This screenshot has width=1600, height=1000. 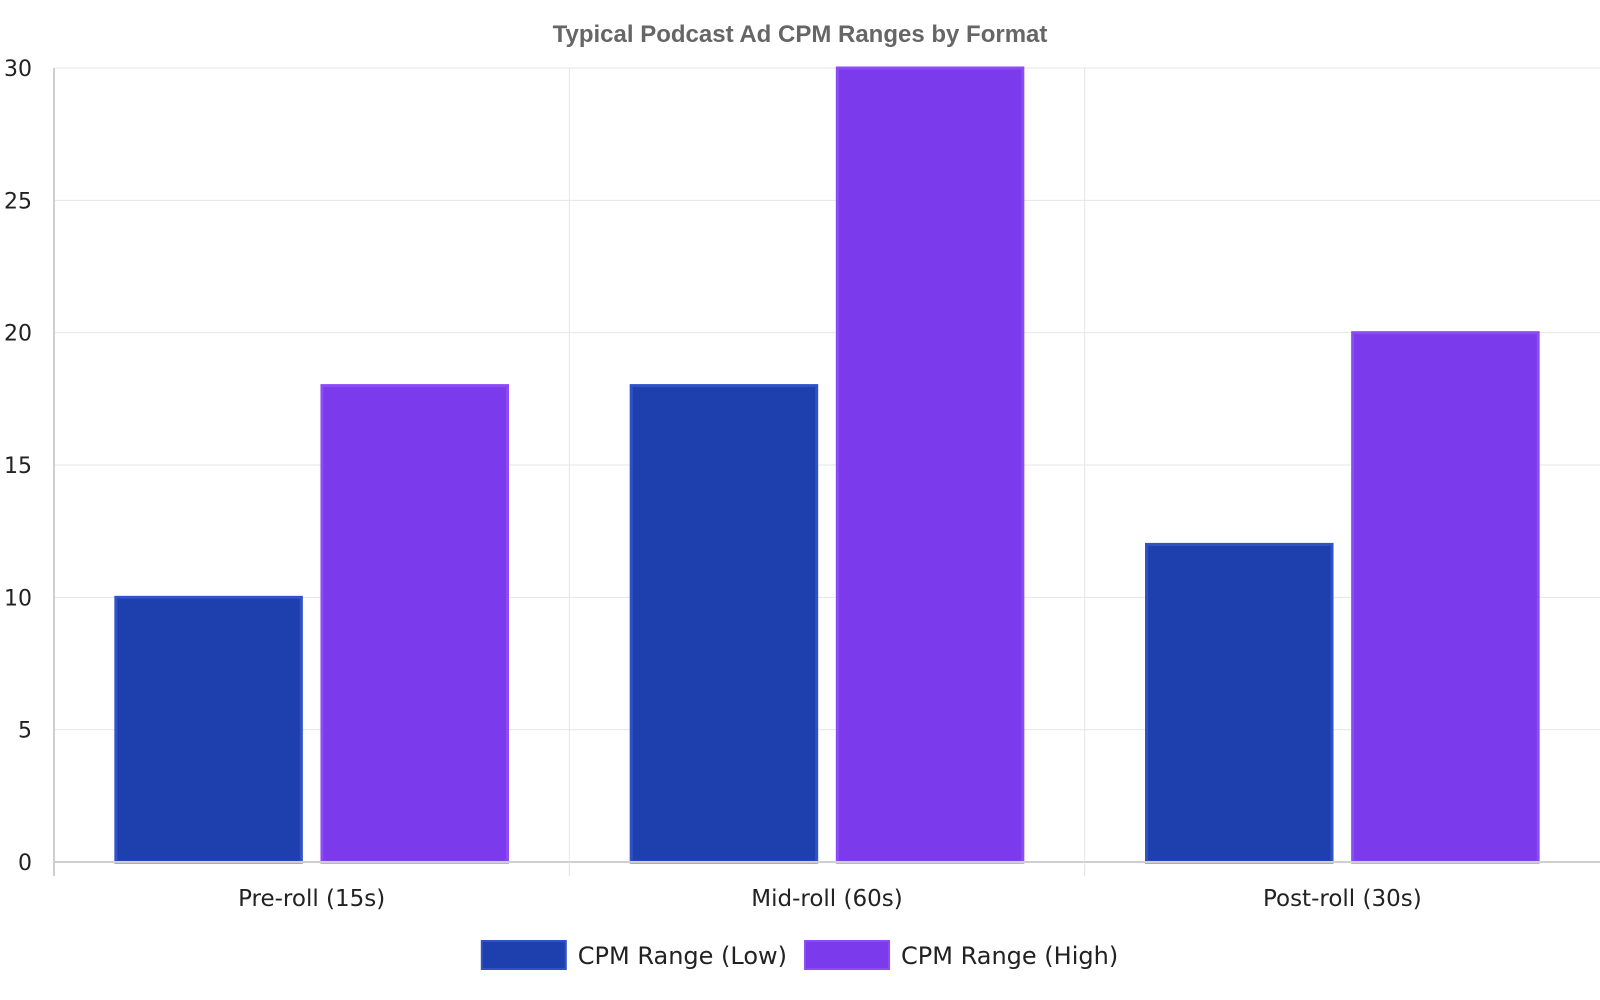 I want to click on x-category-label: Post-roll (30s), so click(x=1342, y=899).